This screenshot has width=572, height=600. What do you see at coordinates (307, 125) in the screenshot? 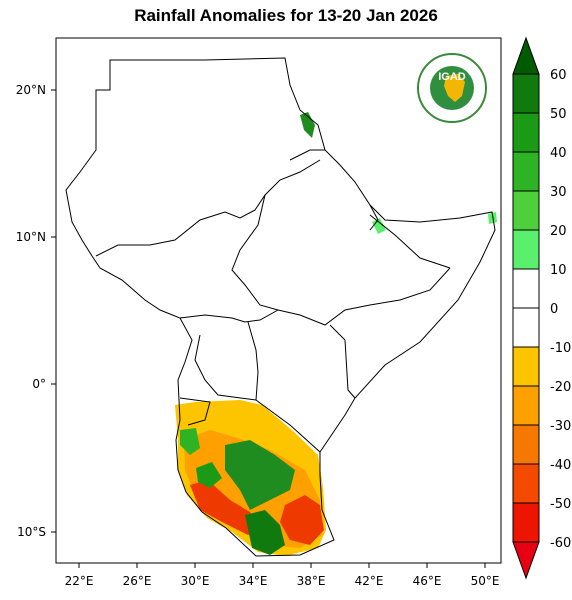
I see `wet-anomaly-red-sea` at bounding box center [307, 125].